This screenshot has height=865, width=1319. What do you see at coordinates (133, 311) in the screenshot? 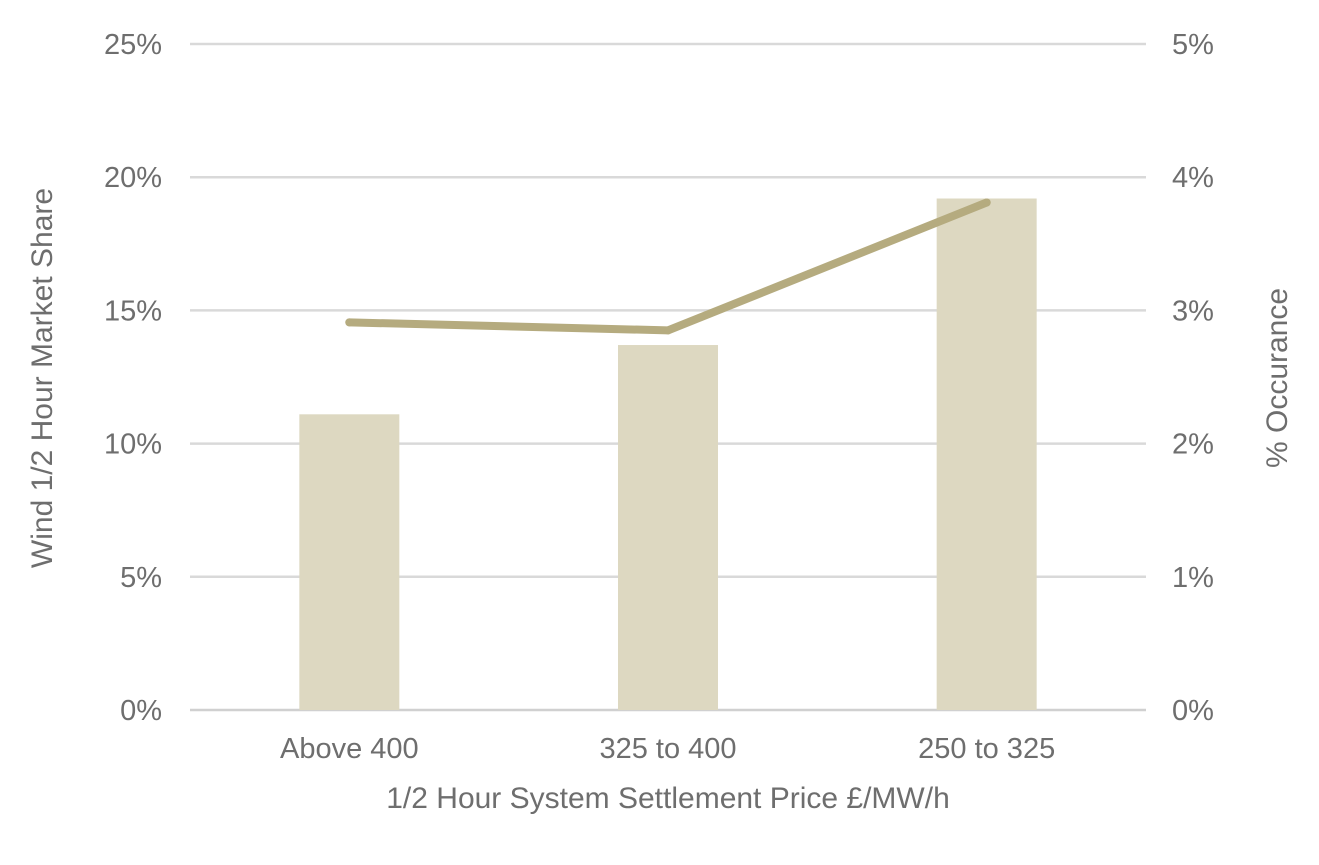
I see `y-tick-label: 15%` at bounding box center [133, 311].